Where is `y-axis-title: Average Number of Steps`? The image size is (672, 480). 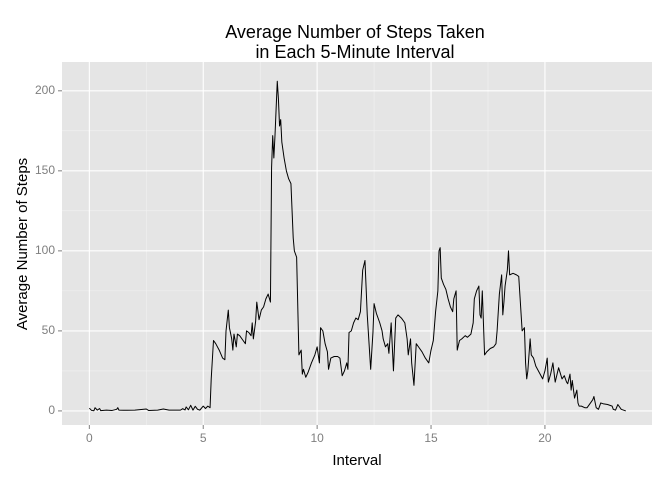
y-axis-title: Average Number of Steps is located at coordinates (22, 244).